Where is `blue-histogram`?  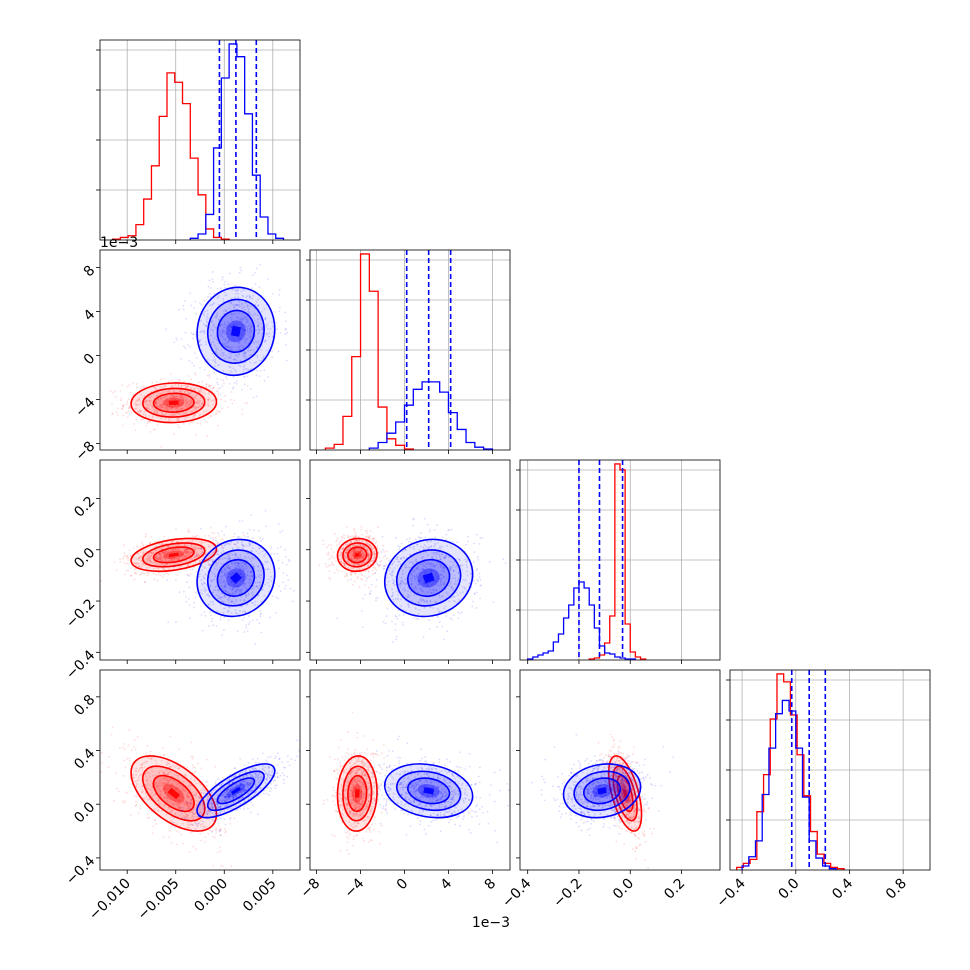 blue-histogram is located at coordinates (237, 141).